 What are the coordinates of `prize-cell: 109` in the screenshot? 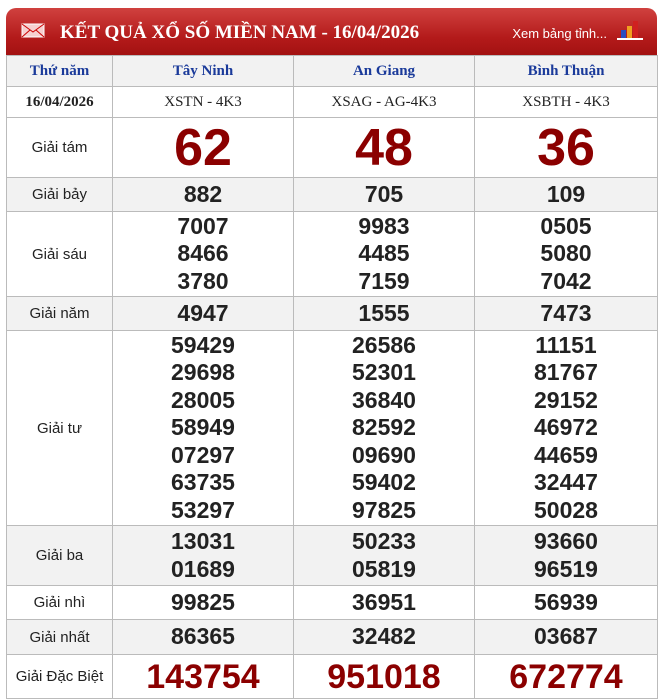 It's located at (566, 194).